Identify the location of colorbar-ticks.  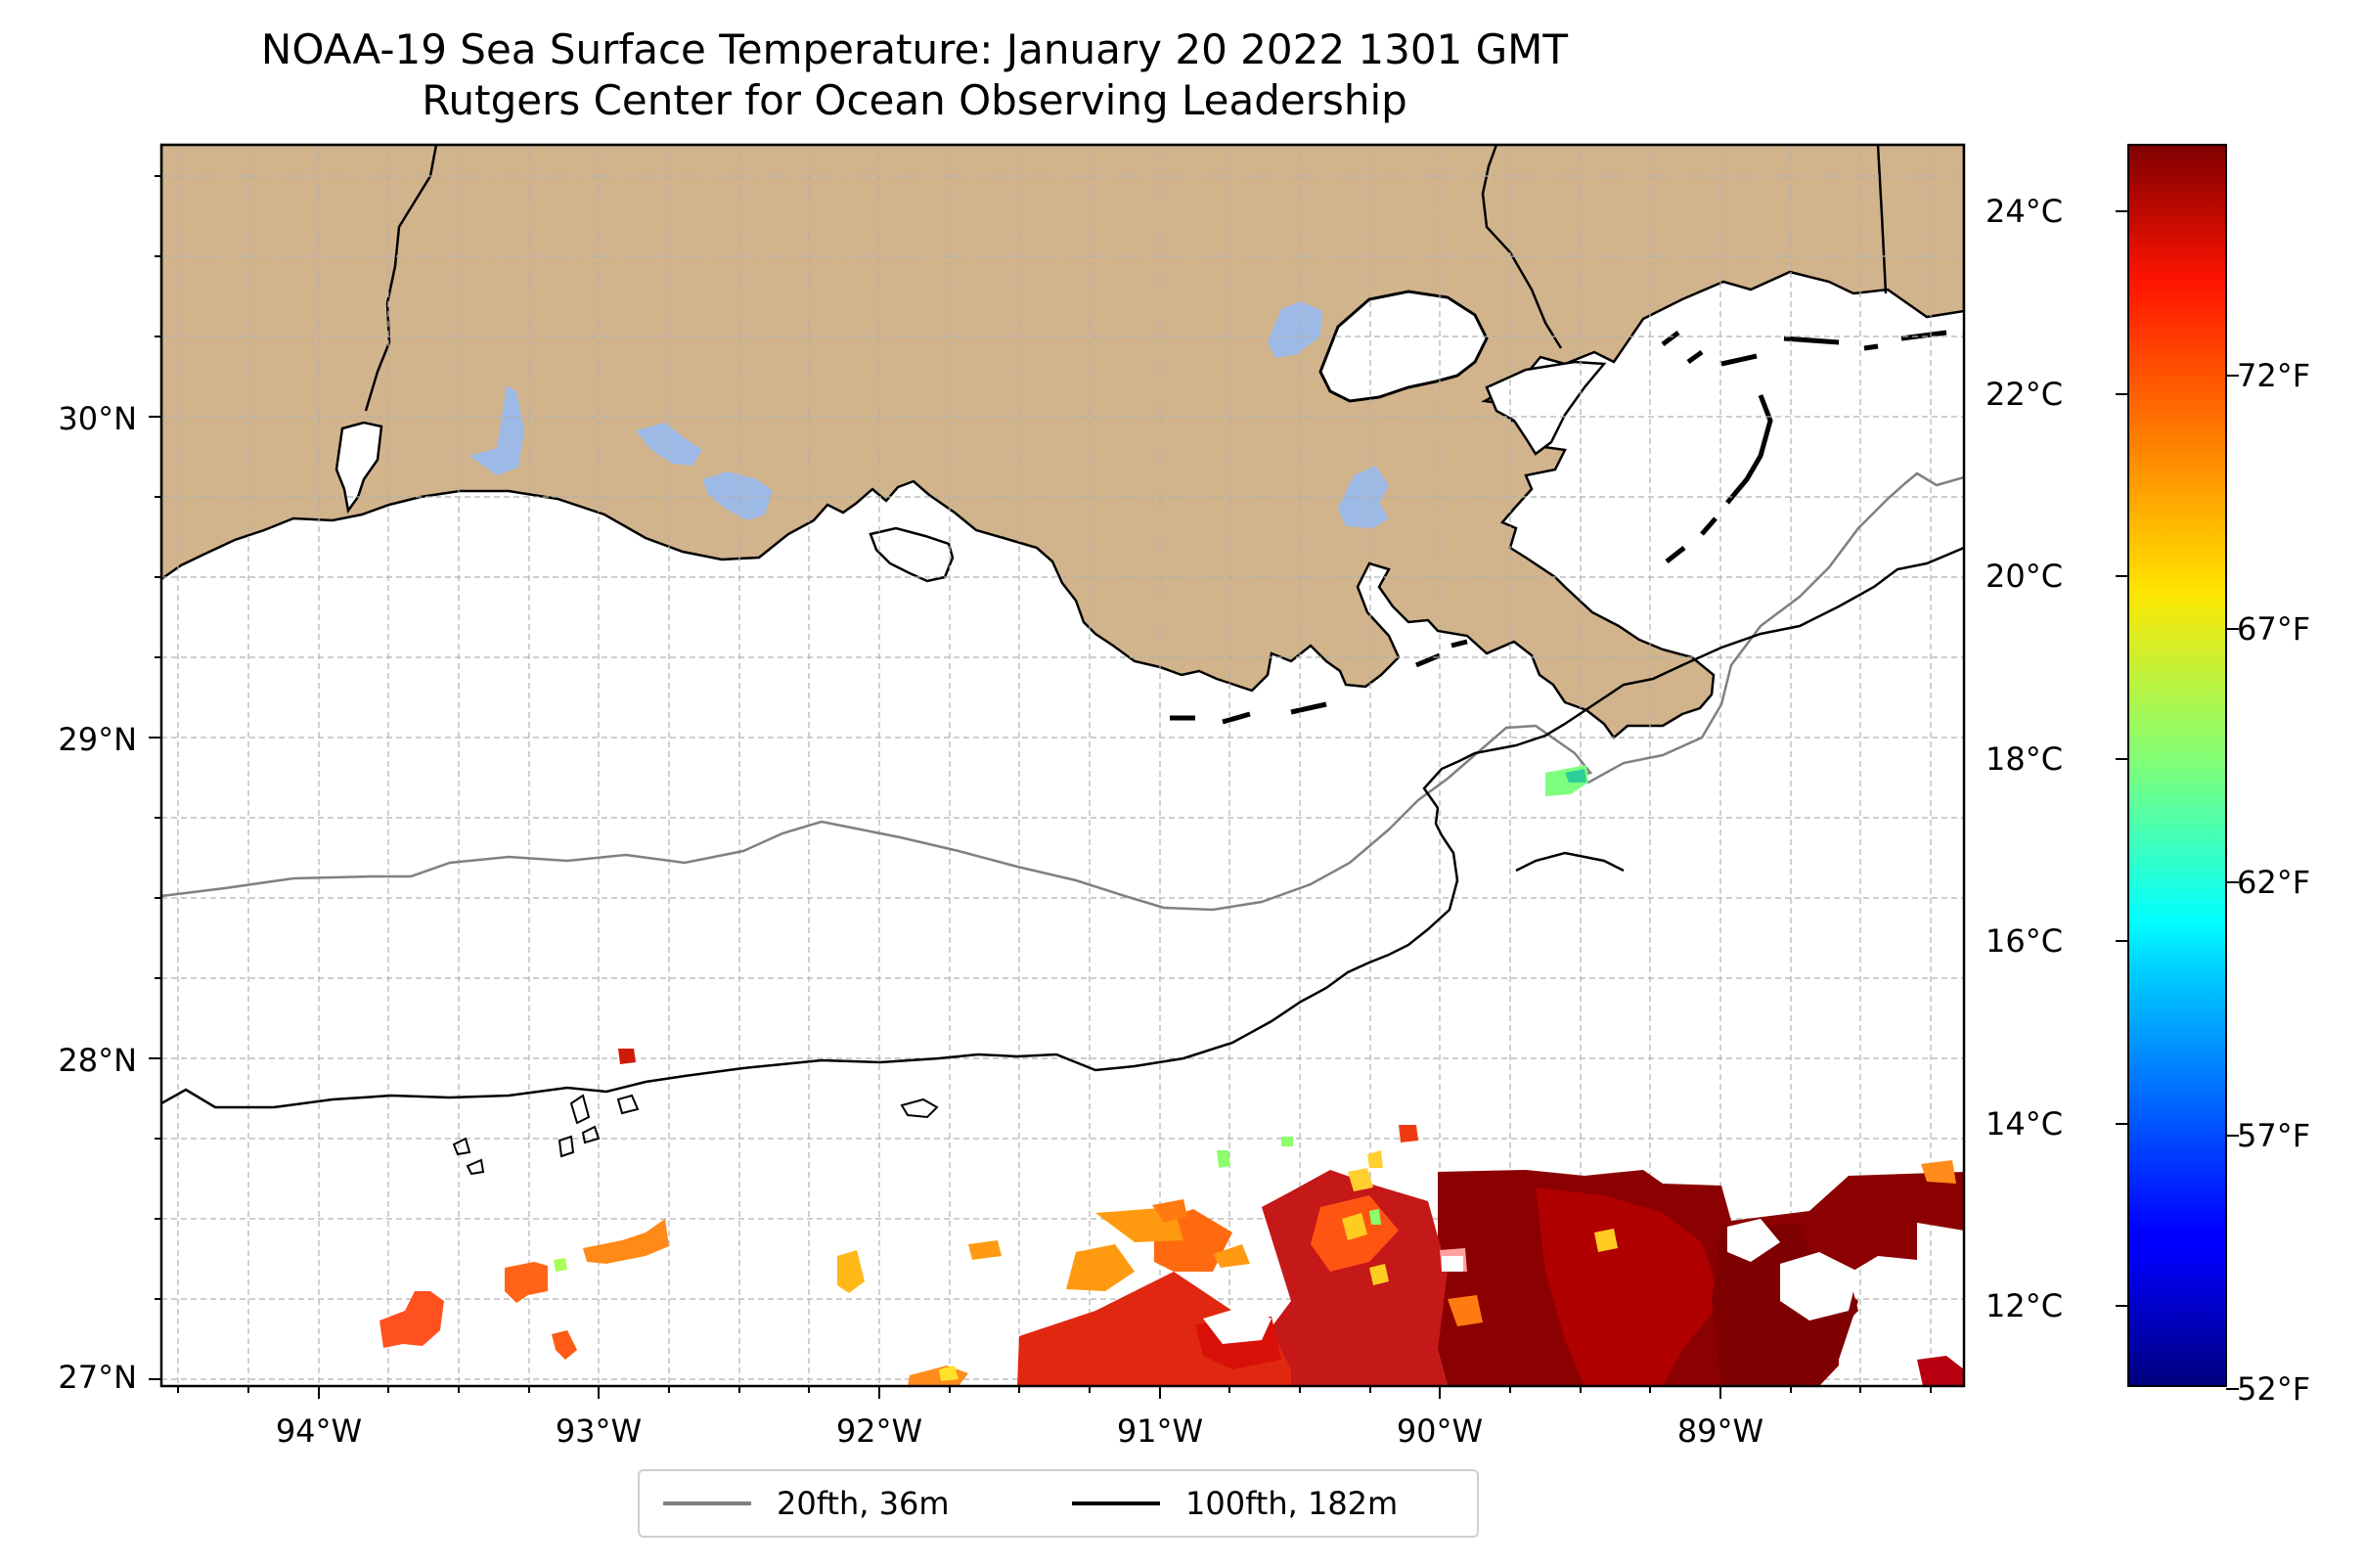
(2177, 800).